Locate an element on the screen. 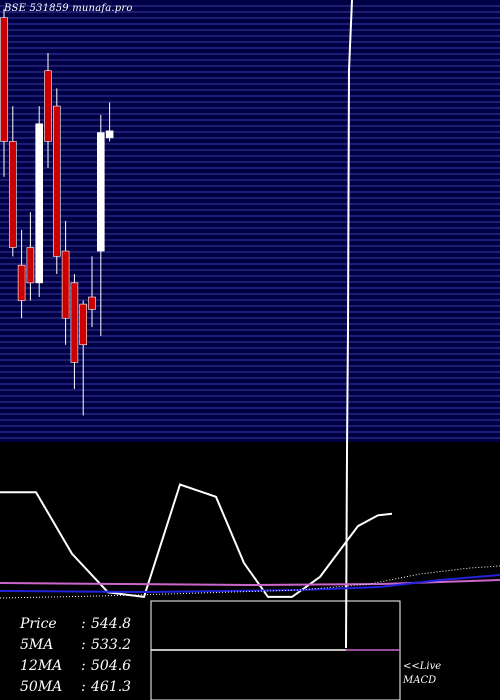 The height and width of the screenshot is (700, 500). ma-line-blue is located at coordinates (250, 584).